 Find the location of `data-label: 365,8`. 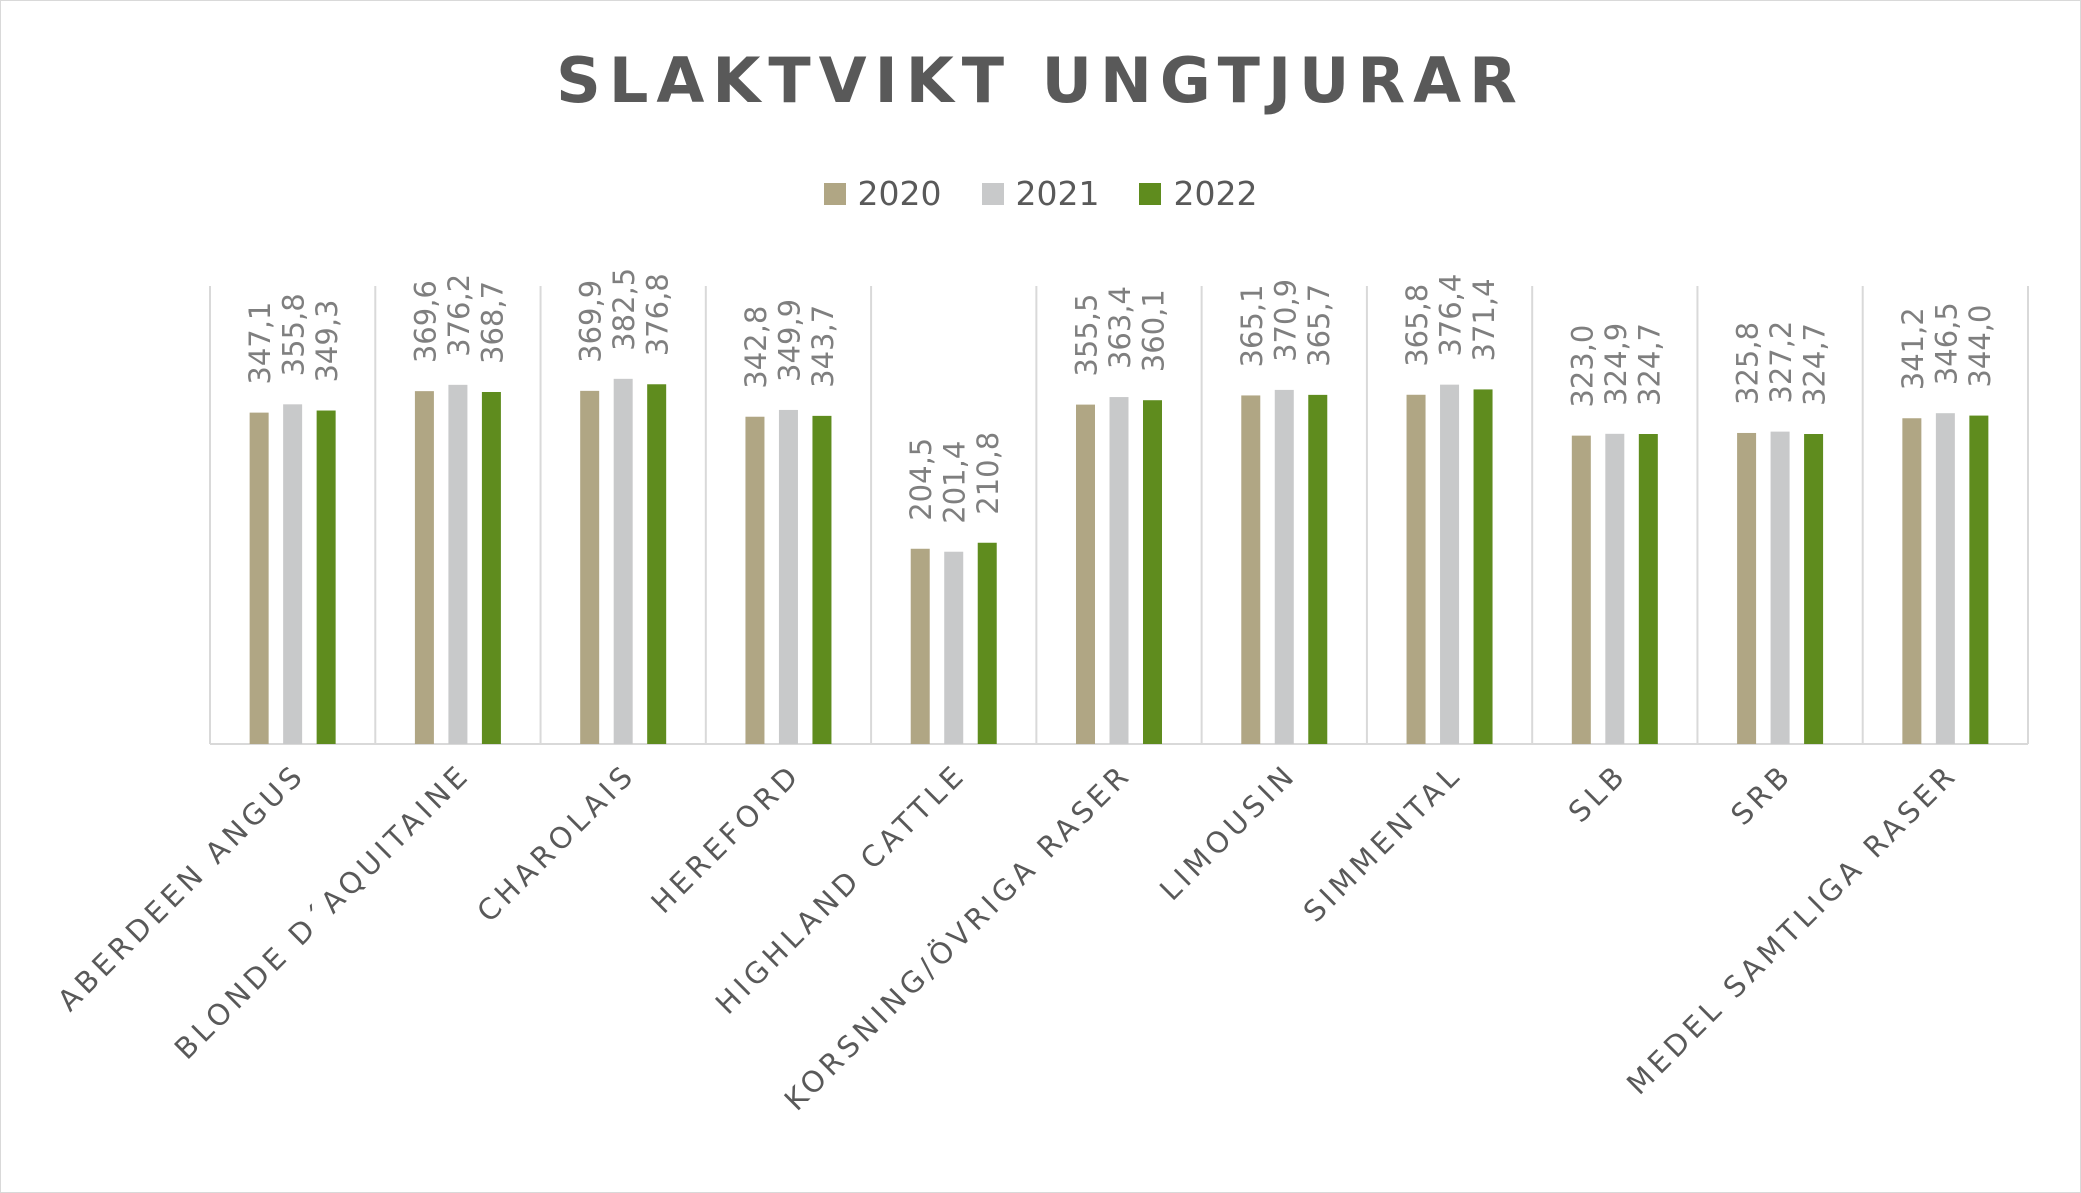

data-label: 365,8 is located at coordinates (1417, 325).